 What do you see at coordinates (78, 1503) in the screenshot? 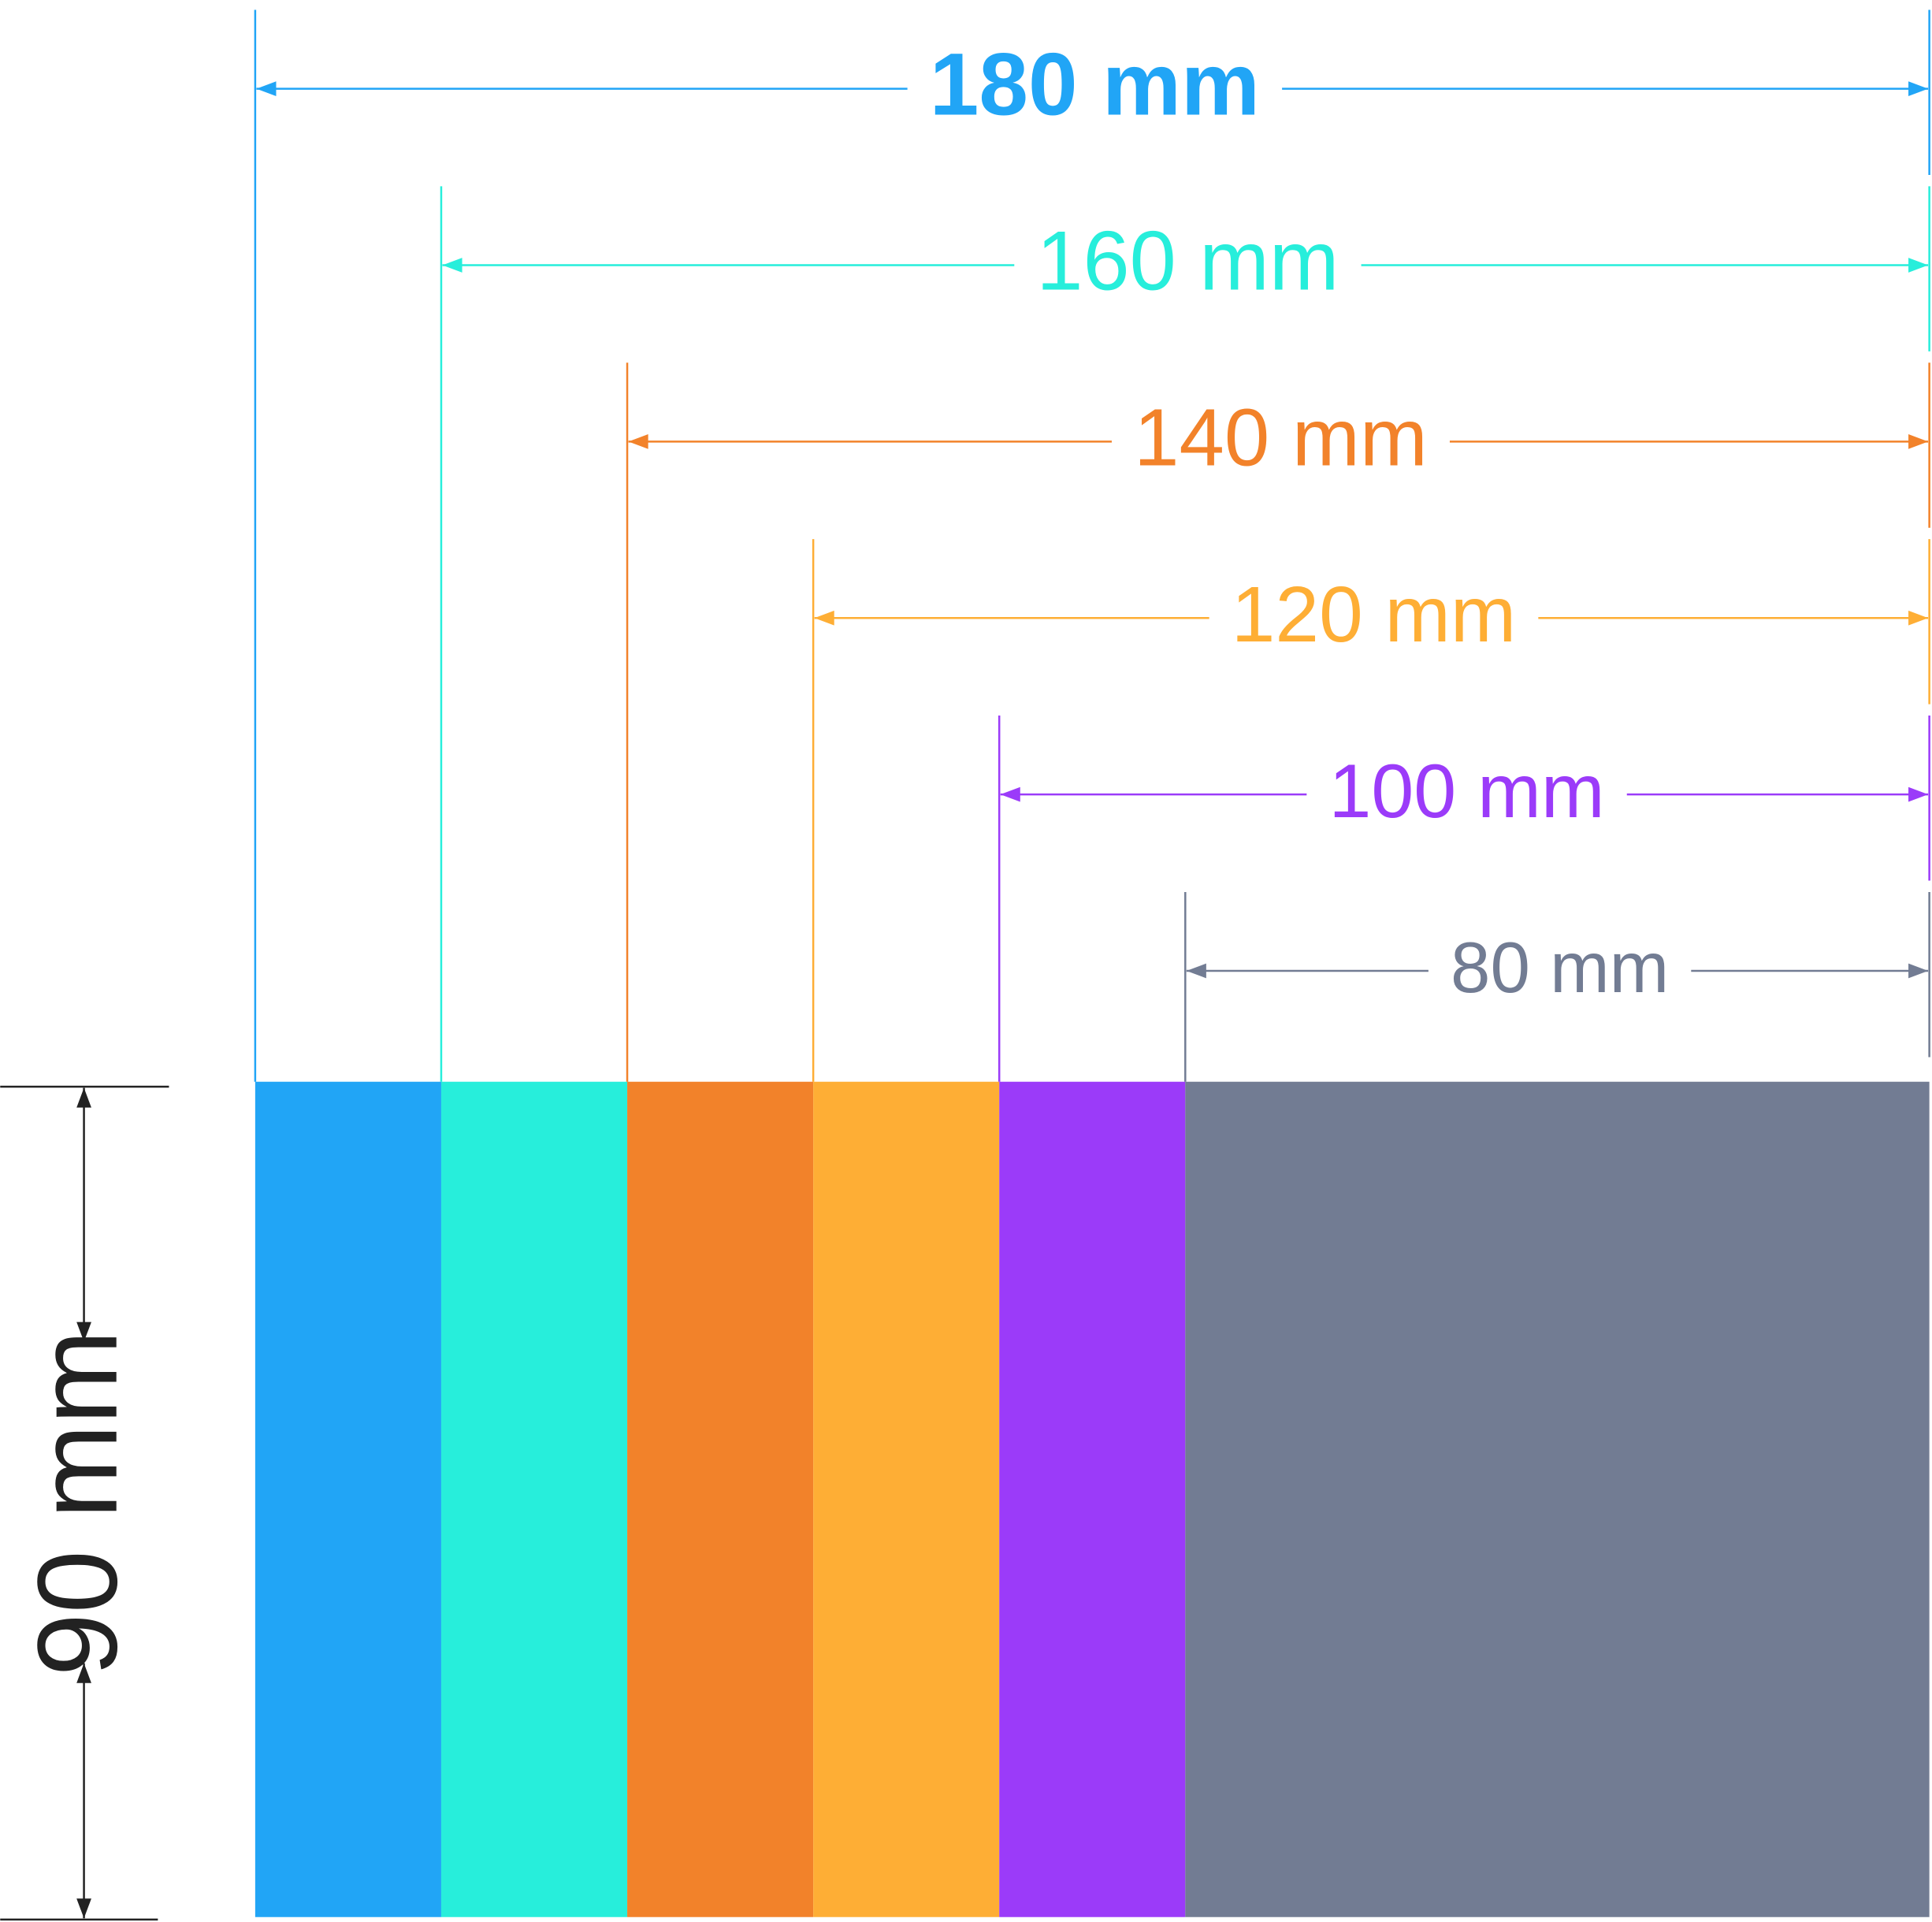
I see `height-label: 90 mm` at bounding box center [78, 1503].